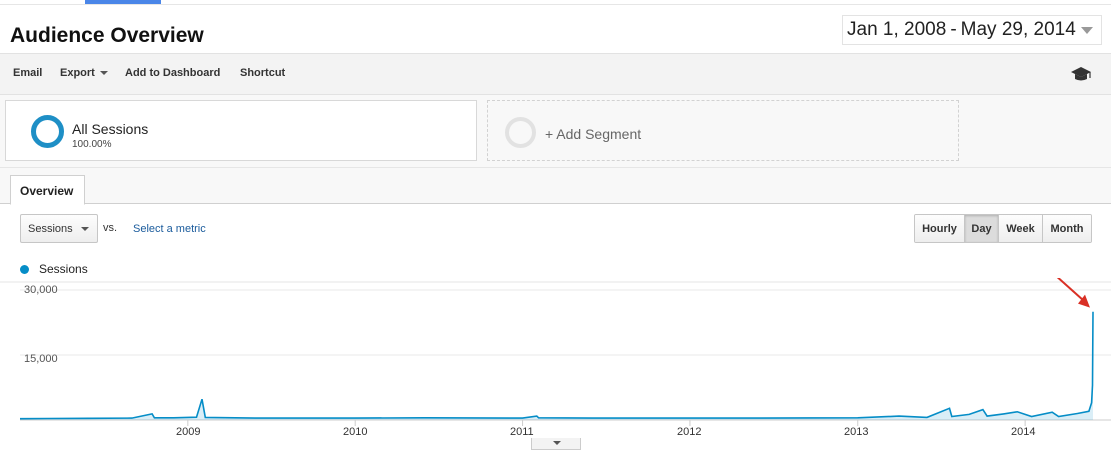 The width and height of the screenshot is (1111, 457). What do you see at coordinates (123, 2) in the screenshot?
I see `top-nav-accent` at bounding box center [123, 2].